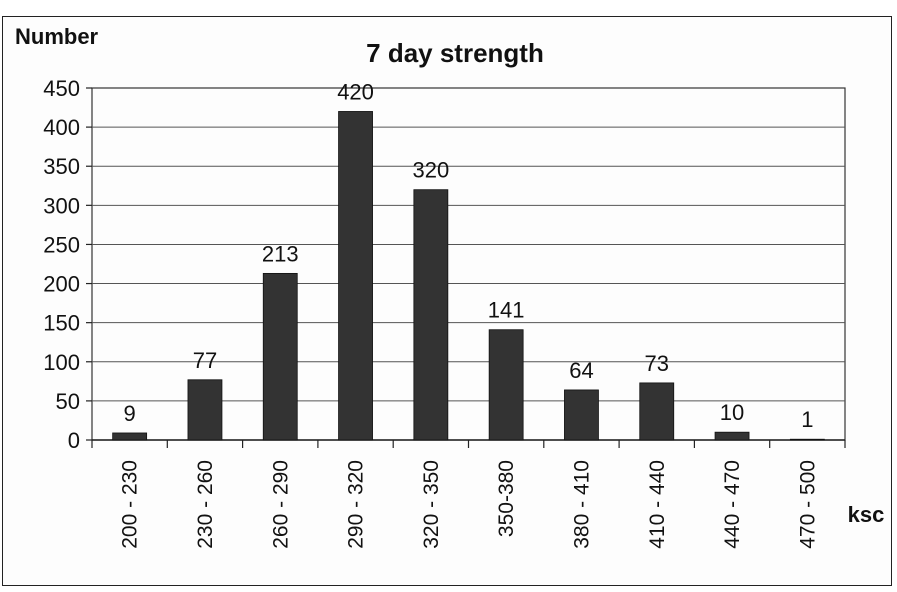 The height and width of the screenshot is (592, 897). Describe the element at coordinates (130, 413) in the screenshot. I see `data-label: 9` at that location.